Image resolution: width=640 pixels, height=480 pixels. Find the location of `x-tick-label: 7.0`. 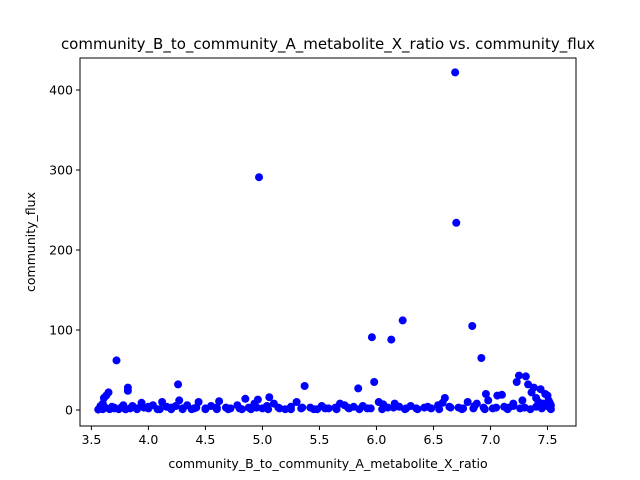

x-tick-label: 7.0 is located at coordinates (491, 439).